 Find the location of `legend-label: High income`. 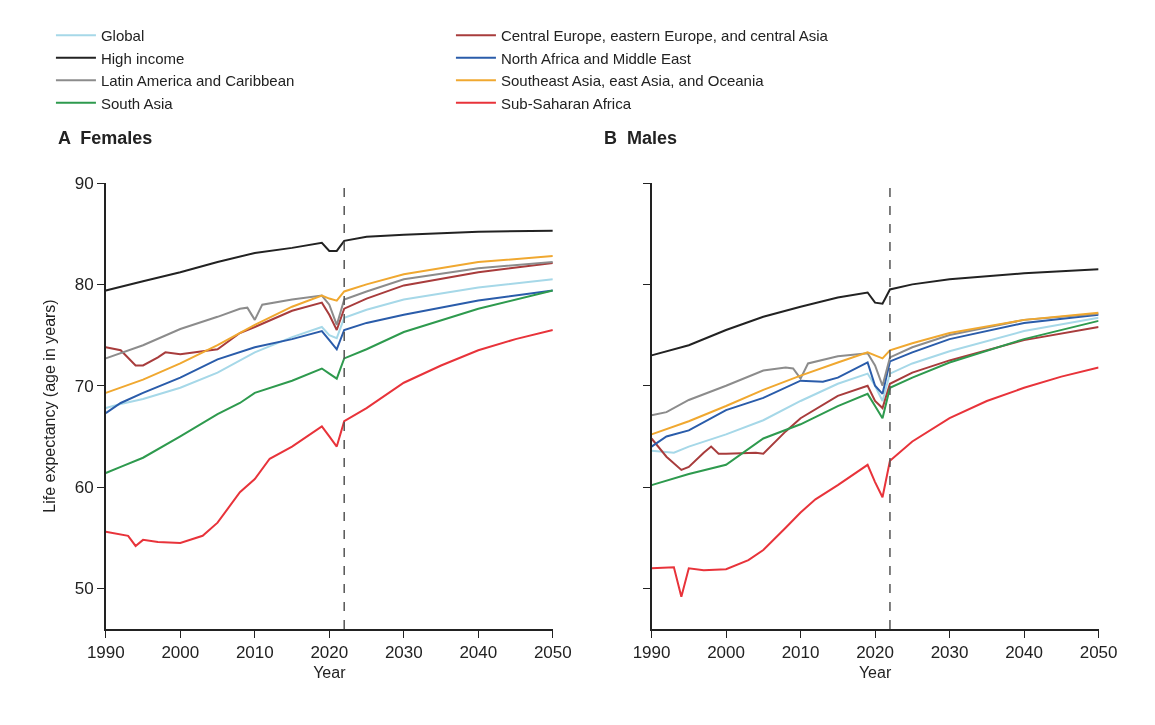

legend-label: High income is located at coordinates (142, 58).